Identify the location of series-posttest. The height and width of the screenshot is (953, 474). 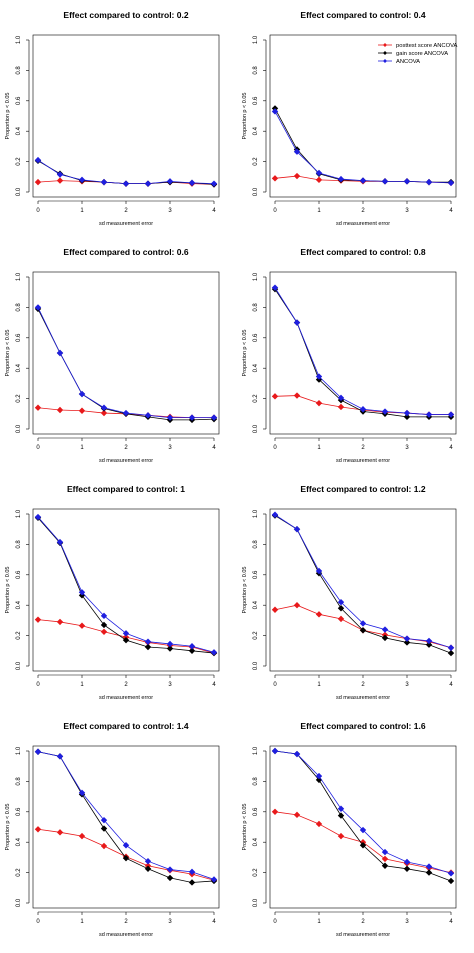
(126, 855).